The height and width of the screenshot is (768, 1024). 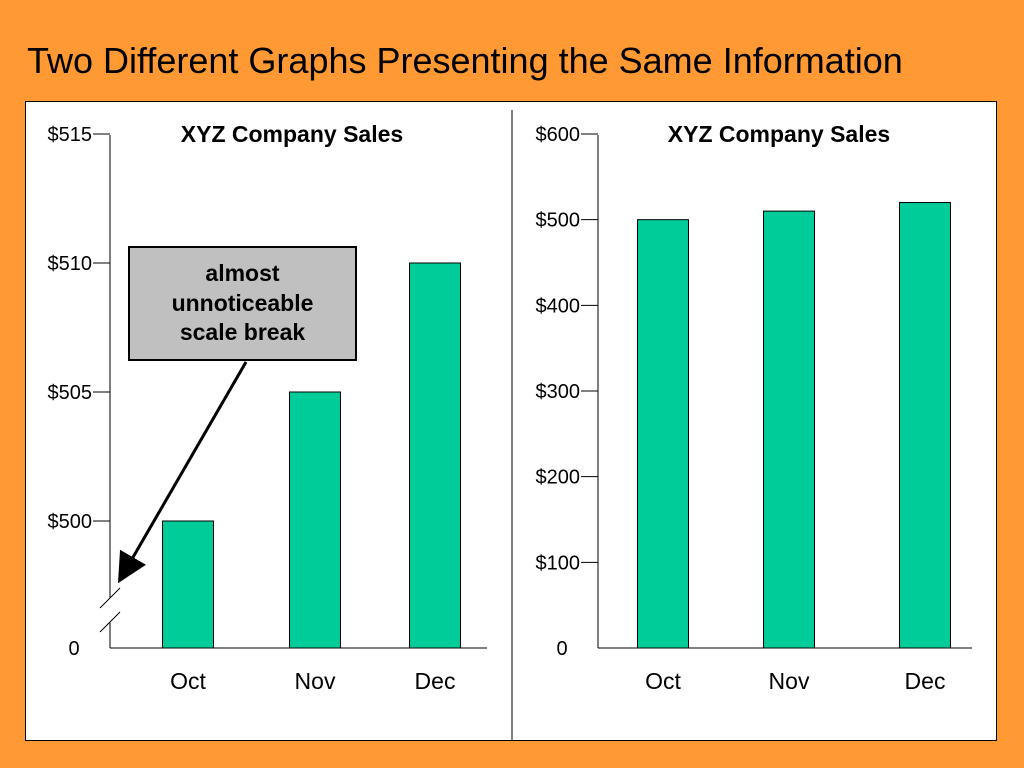 What do you see at coordinates (558, 221) in the screenshot?
I see `chart2-y-tick-label: $500` at bounding box center [558, 221].